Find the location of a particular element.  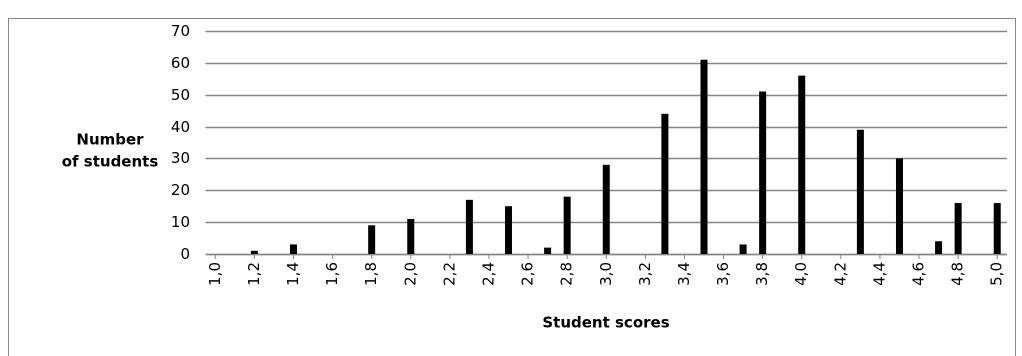

x-tick-label: 1,8 is located at coordinates (371, 274).